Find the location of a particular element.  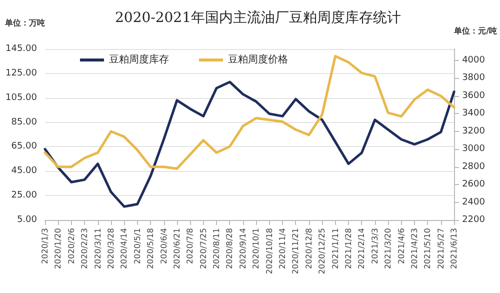

y-tick-label: 125.00 is located at coordinates (22, 73).